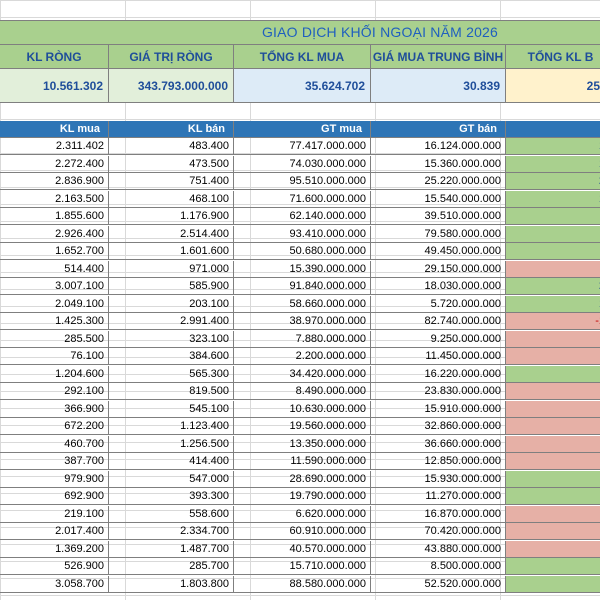 This screenshot has width=600, height=600. Describe the element at coordinates (54, 286) in the screenshot. I see `table-cell: 3.007.100` at that location.